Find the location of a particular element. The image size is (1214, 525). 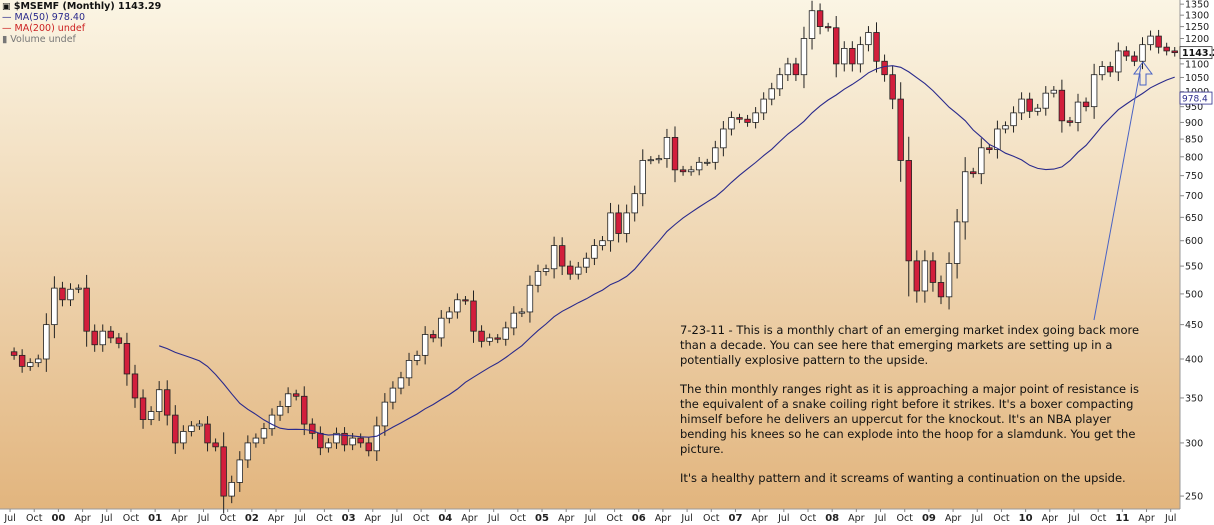

x-tick-label: 07 is located at coordinates (735, 518).